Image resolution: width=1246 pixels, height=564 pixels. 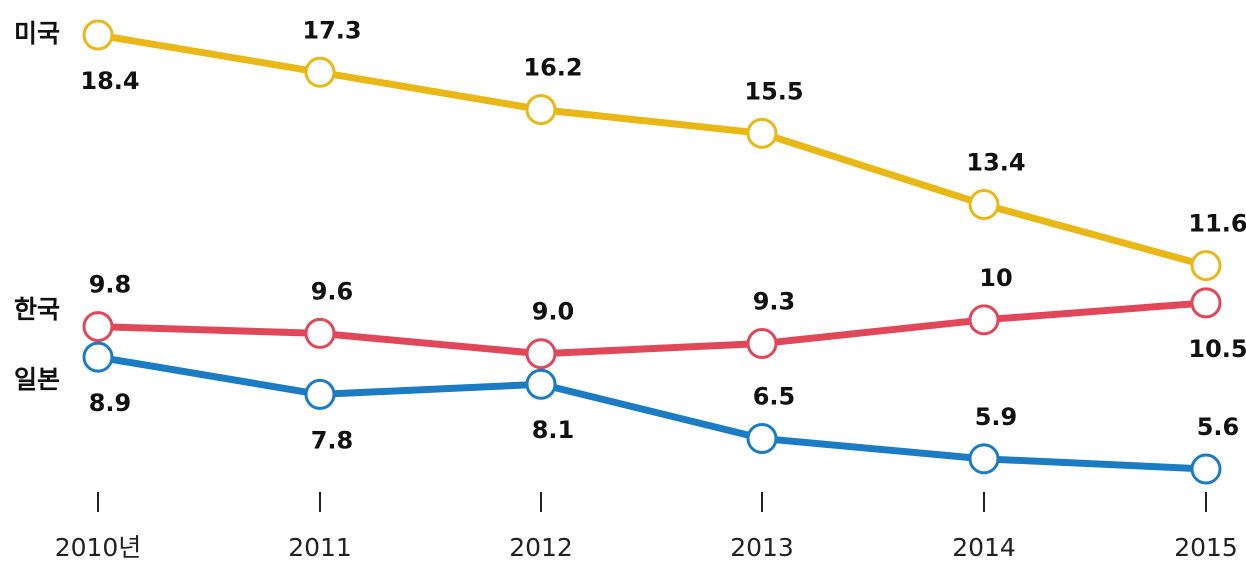 What do you see at coordinates (774, 396) in the screenshot?
I see `data-label: 6.5` at bounding box center [774, 396].